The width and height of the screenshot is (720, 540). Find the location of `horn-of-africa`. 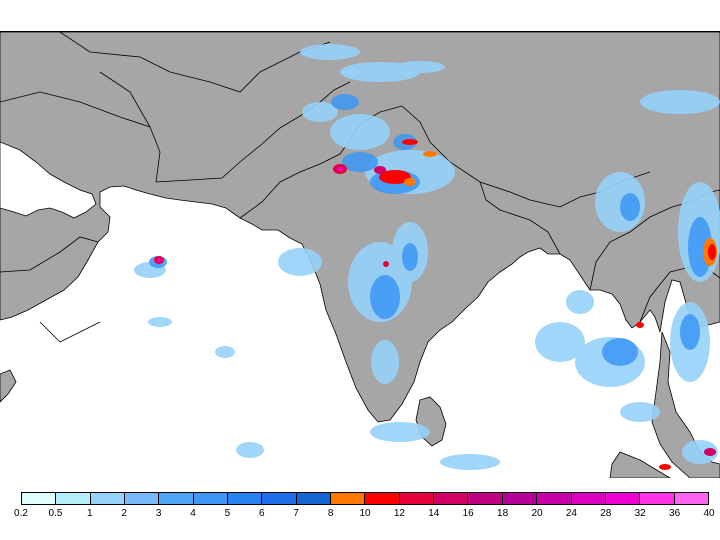

horn-of-africa is located at coordinates (8, 386).